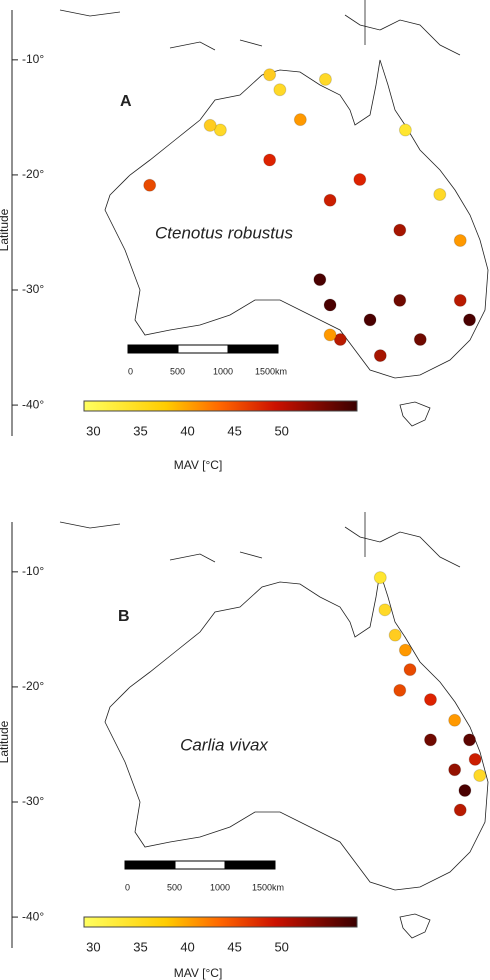 This screenshot has width=490, height=980. Describe the element at coordinates (124, 616) in the screenshot. I see `panel-label: B` at that location.